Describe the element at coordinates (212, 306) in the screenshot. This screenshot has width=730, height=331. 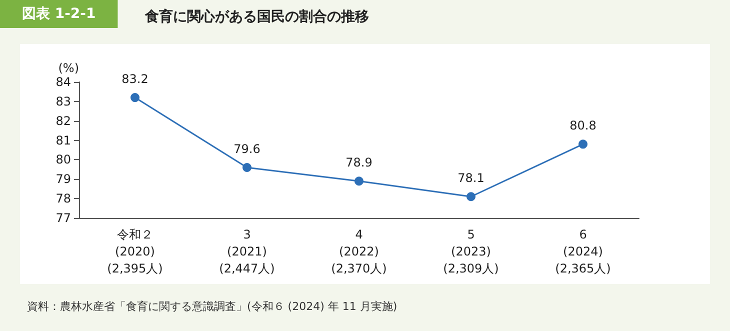
I see `text: 資料：農林水産省「食育に関する意識調査」(令和６ (2024) 年 11 月実施)` at that location.